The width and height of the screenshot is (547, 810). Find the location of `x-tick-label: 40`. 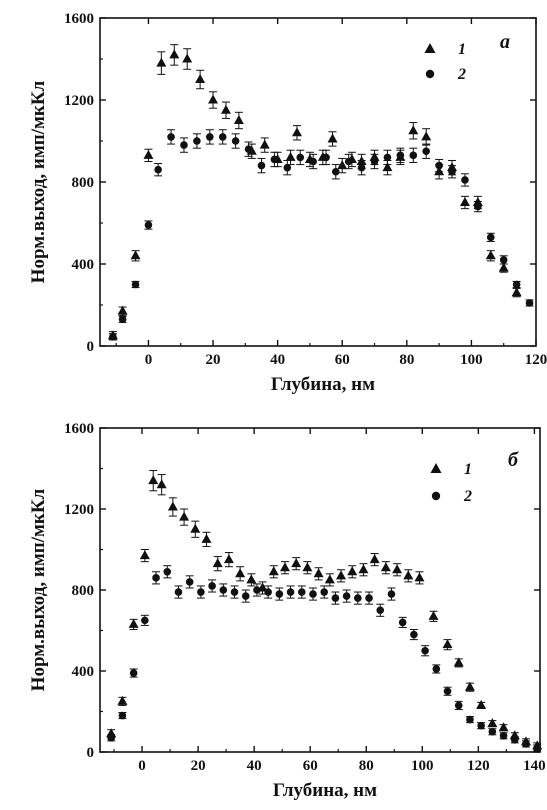

x-tick-label: 40 is located at coordinates (254, 766).